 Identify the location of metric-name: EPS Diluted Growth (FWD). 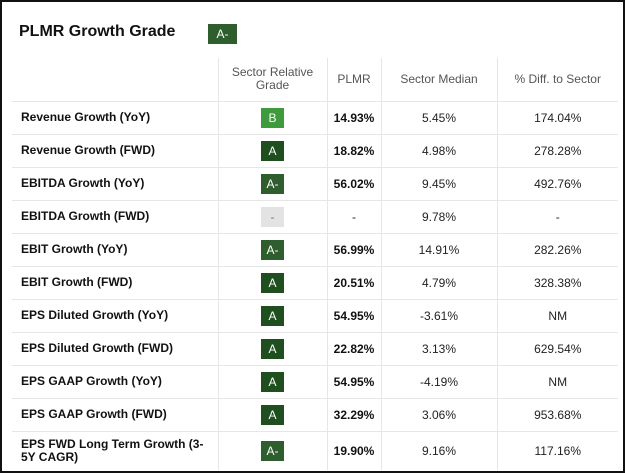
(115, 349).